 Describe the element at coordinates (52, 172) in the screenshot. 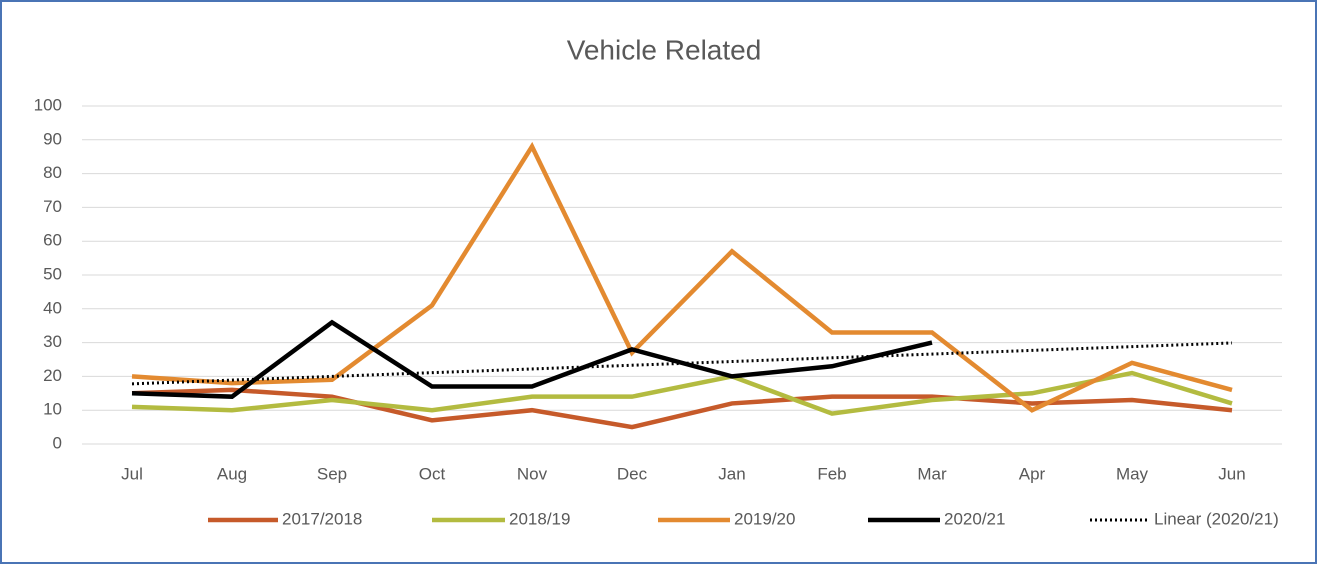

I see `y-tick-label: 80` at that location.